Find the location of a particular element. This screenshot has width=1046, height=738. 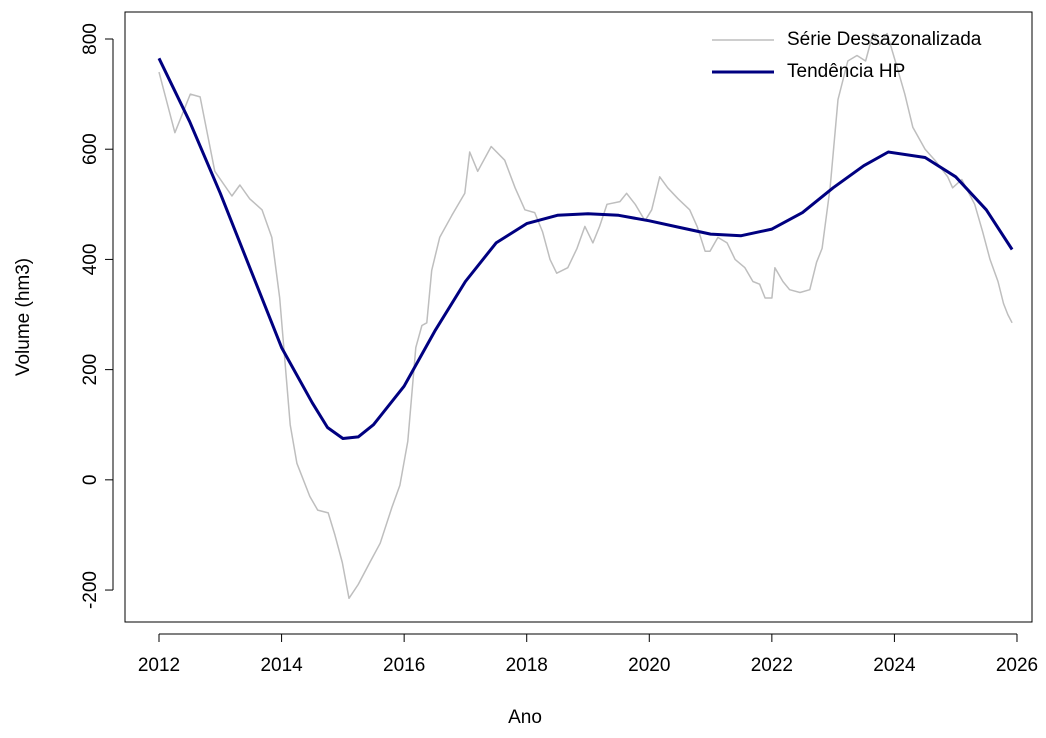

y-tick-label: 400 is located at coordinates (90, 260).